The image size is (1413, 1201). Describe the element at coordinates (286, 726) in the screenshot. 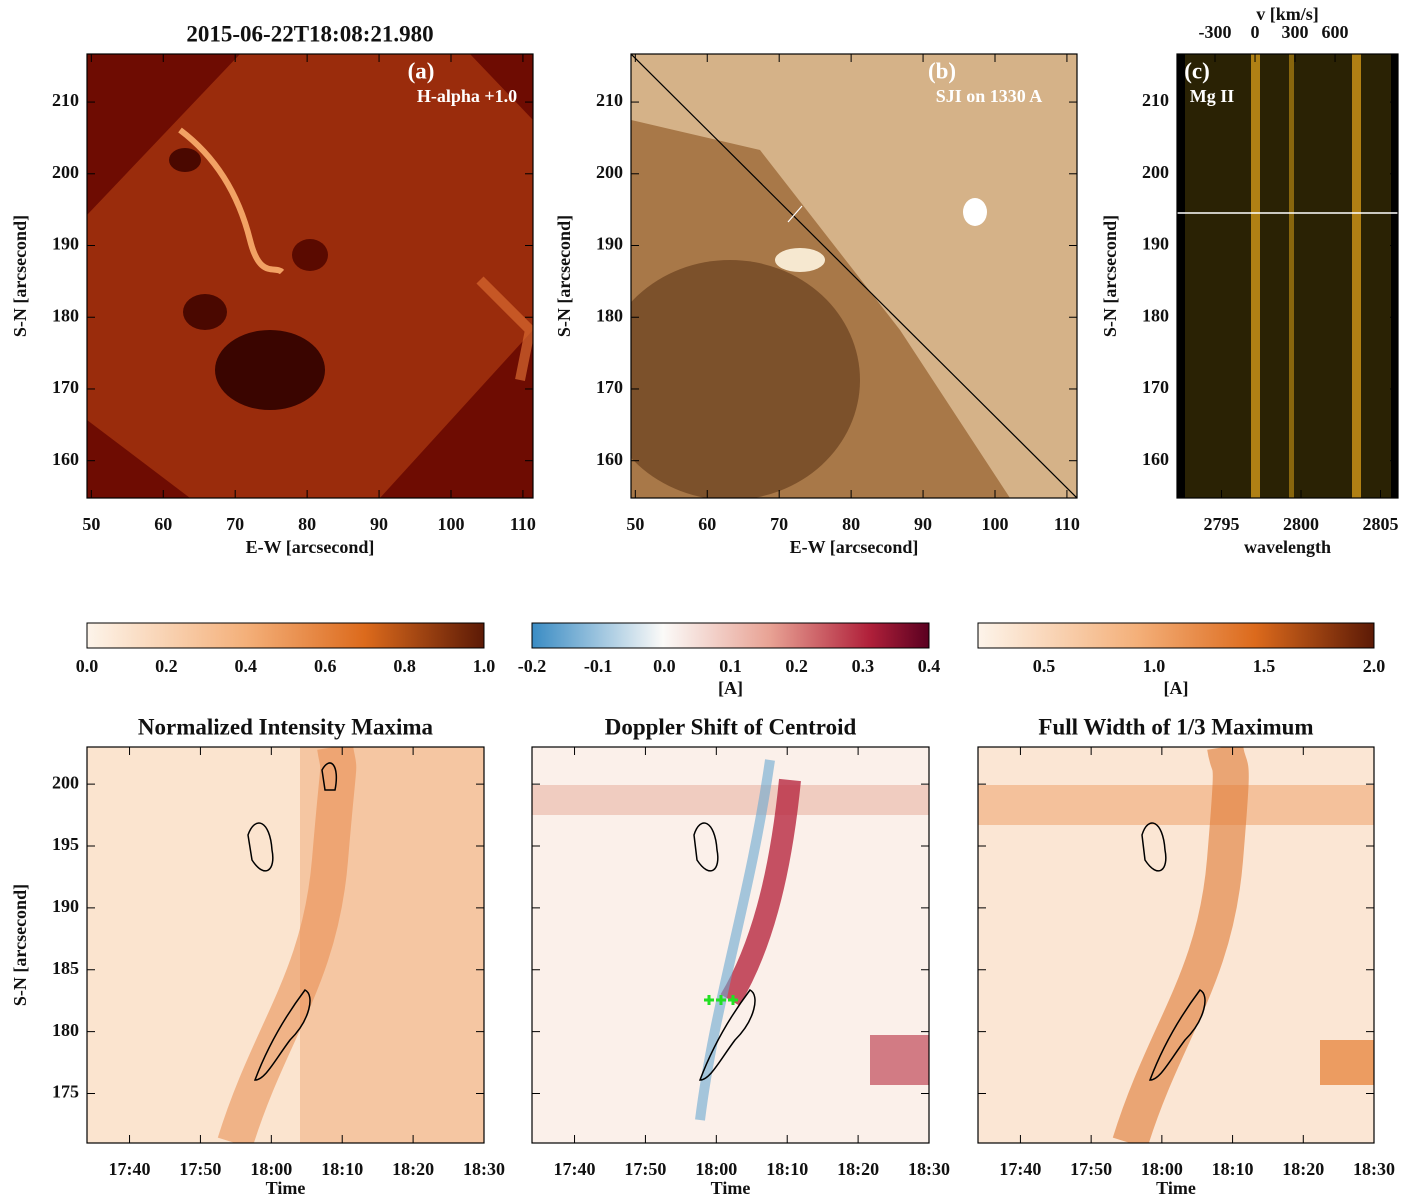

I see `panel-title: Normalized Intensity Maxima` at that location.